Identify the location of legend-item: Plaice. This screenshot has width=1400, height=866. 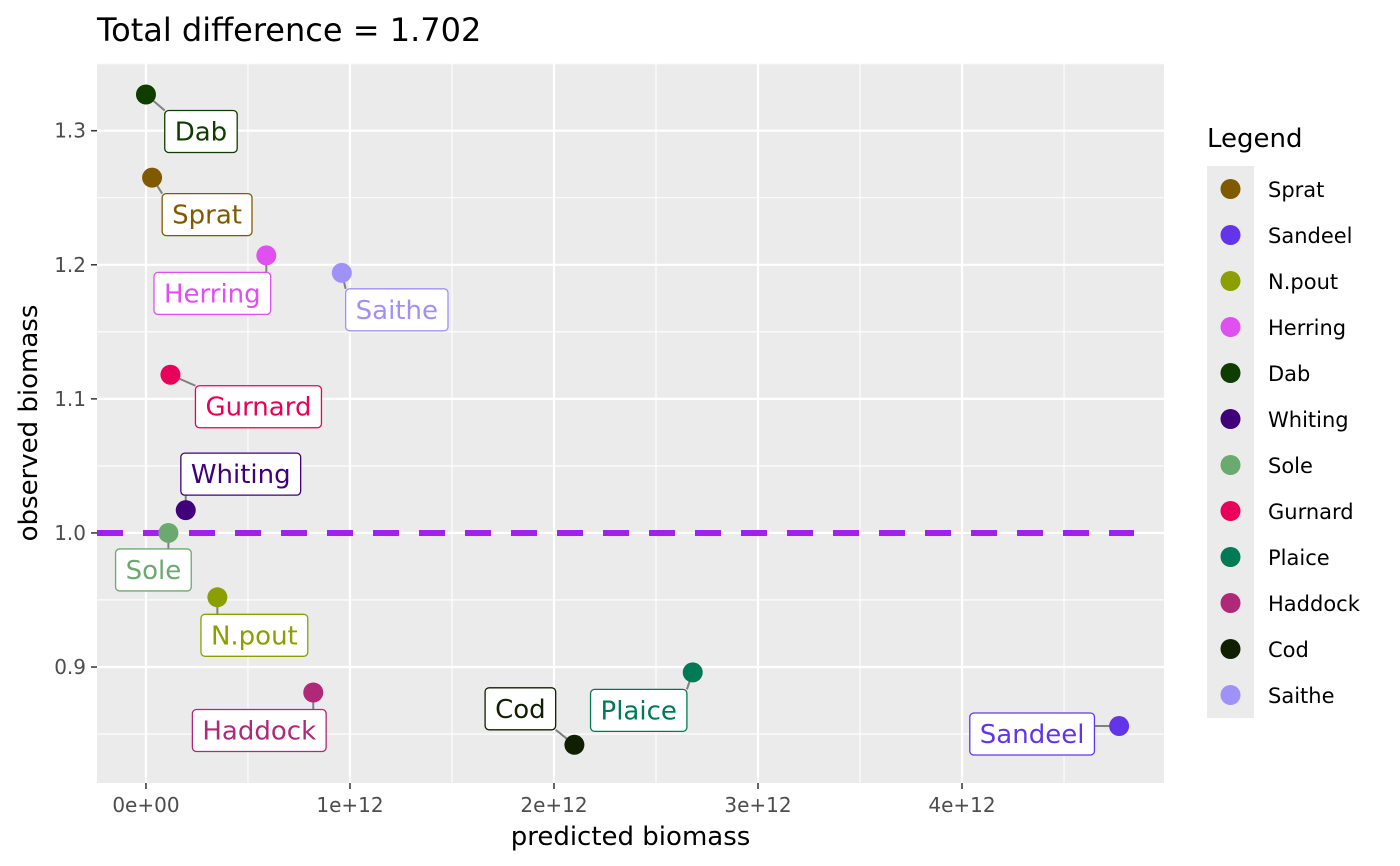
(1275, 558).